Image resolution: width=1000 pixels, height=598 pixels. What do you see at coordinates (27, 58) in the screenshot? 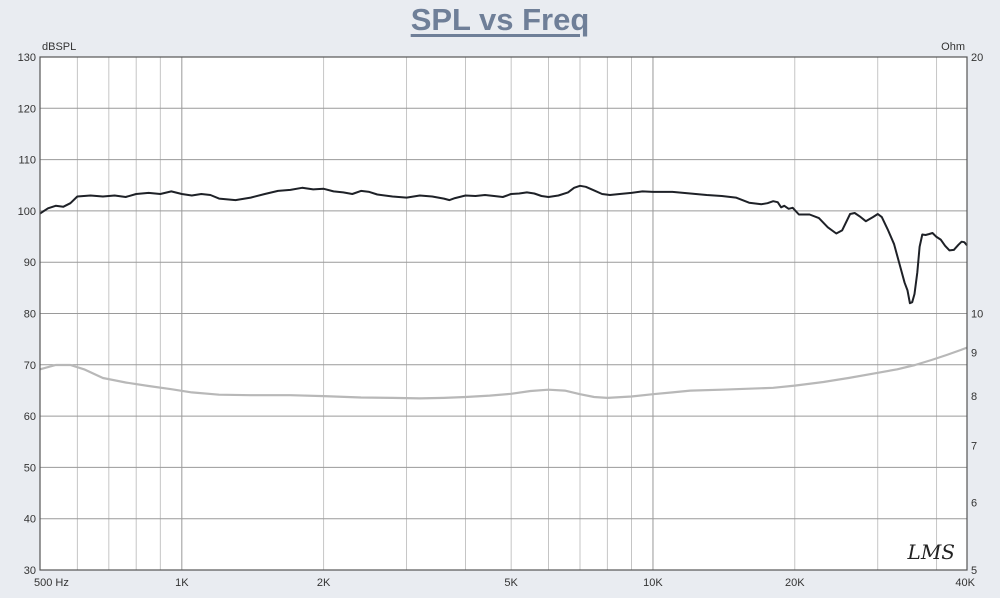
I see `y-left-tick-label: 130` at bounding box center [27, 58].